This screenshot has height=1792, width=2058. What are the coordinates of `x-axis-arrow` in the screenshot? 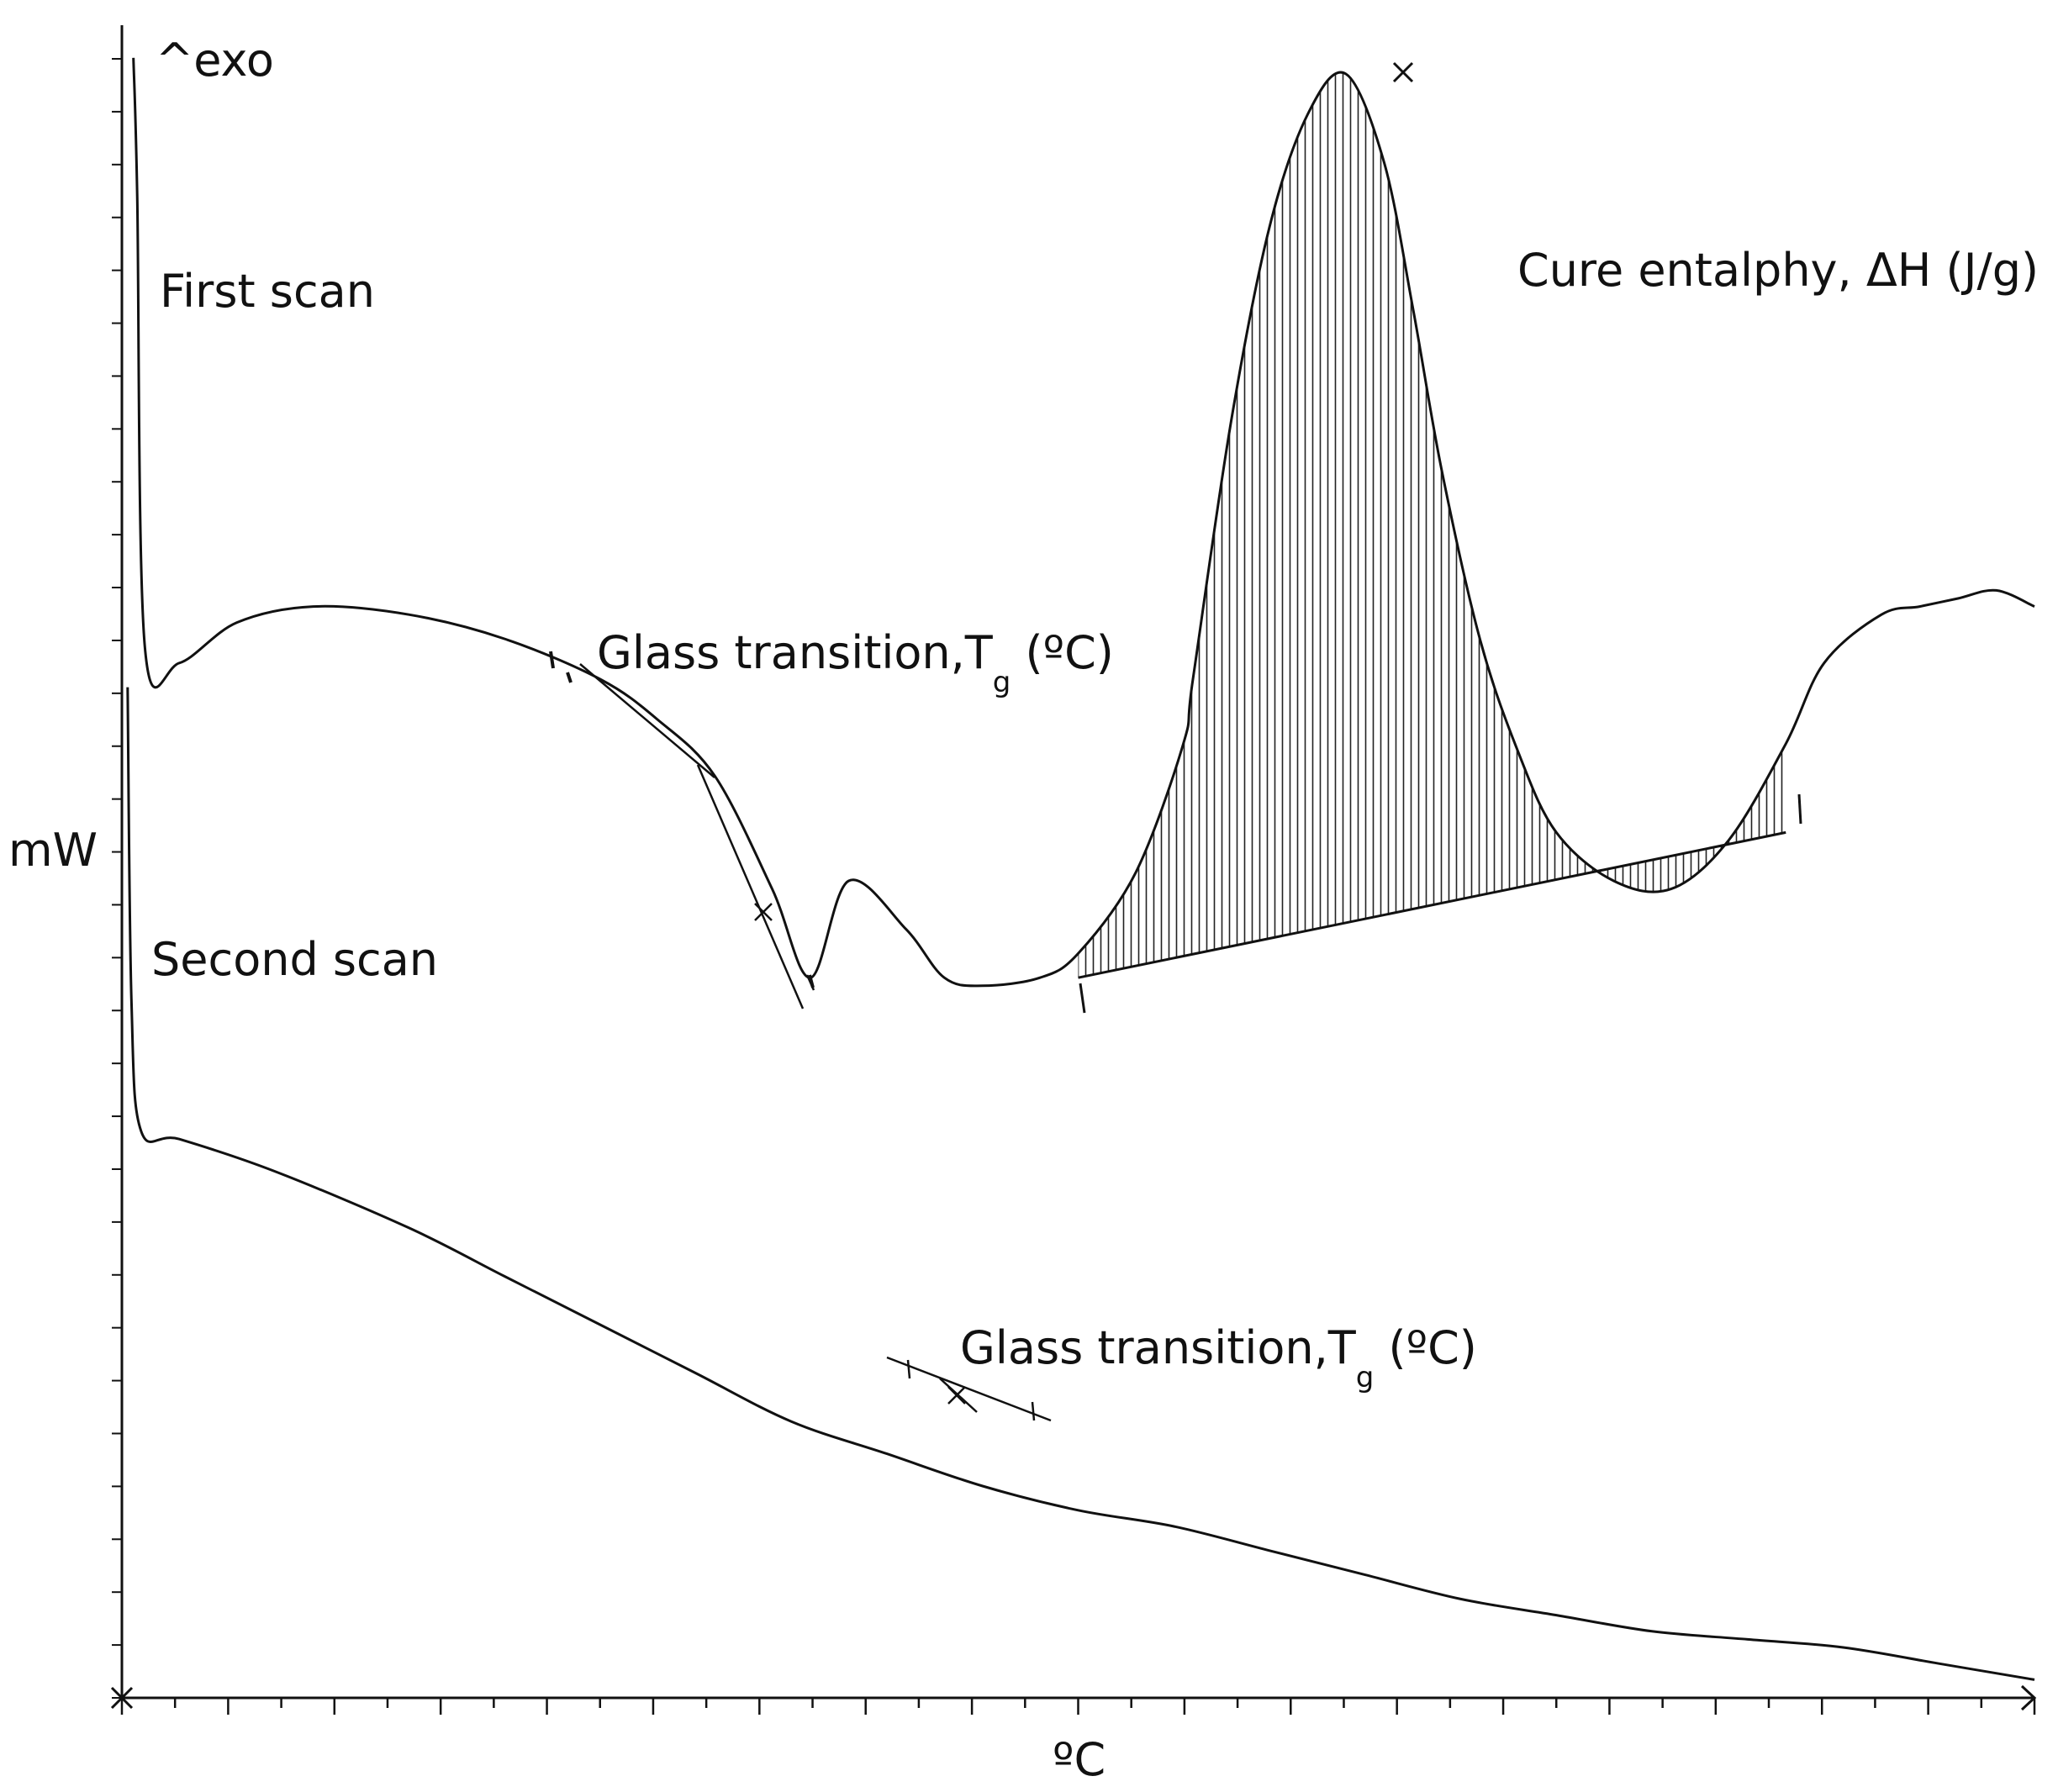 It's located at (2028, 1697).